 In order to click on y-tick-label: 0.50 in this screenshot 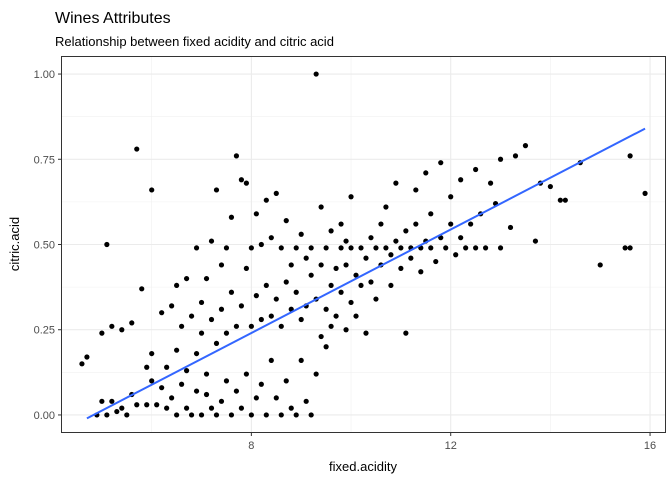, I will do `click(44, 246)`.